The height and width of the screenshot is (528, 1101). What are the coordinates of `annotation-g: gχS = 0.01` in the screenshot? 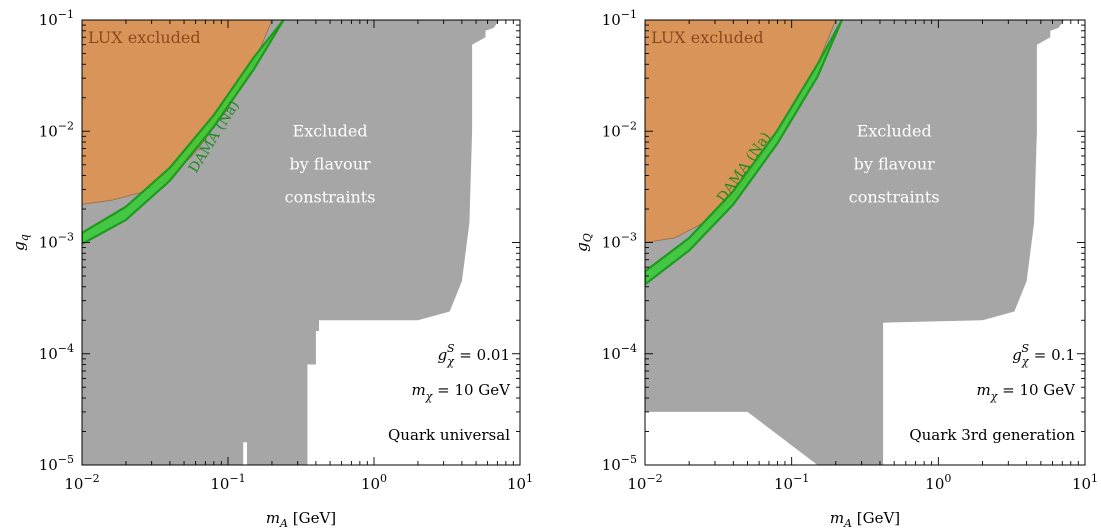 It's located at (474, 355).